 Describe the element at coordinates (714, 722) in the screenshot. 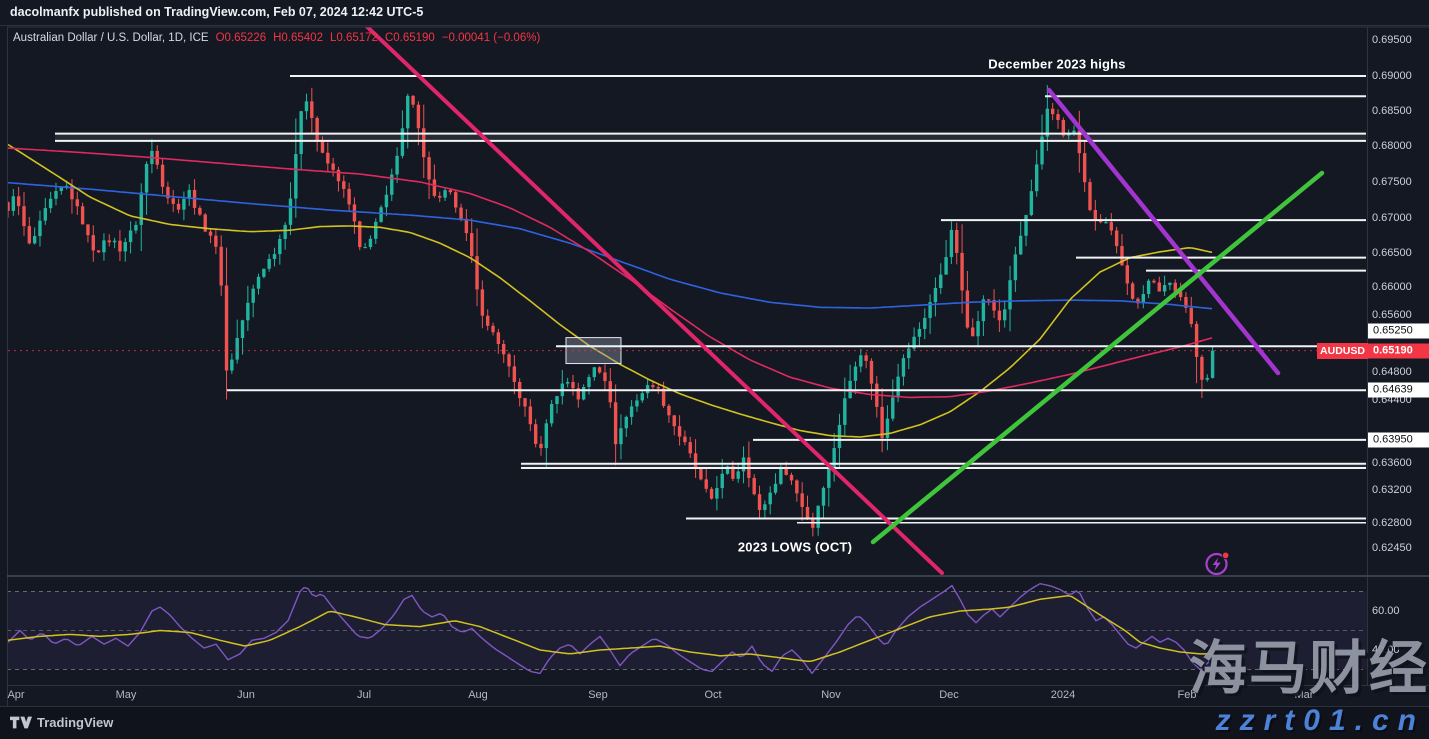

I see `footer-bar: TradingView` at that location.